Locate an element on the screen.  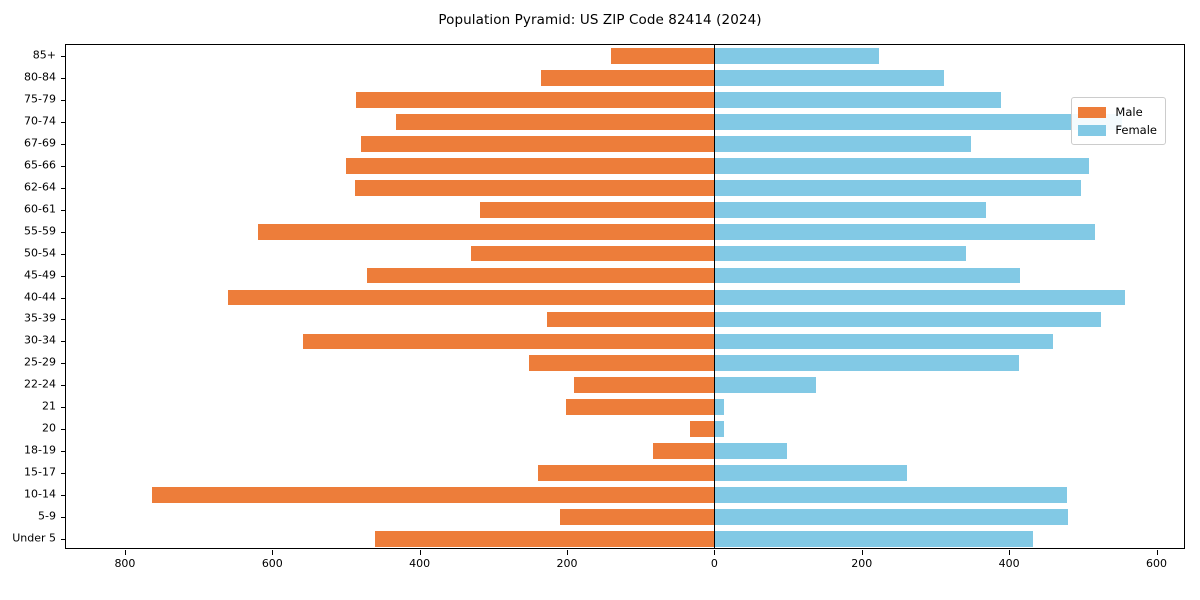
legend-label-female: Female is located at coordinates (1136, 130).